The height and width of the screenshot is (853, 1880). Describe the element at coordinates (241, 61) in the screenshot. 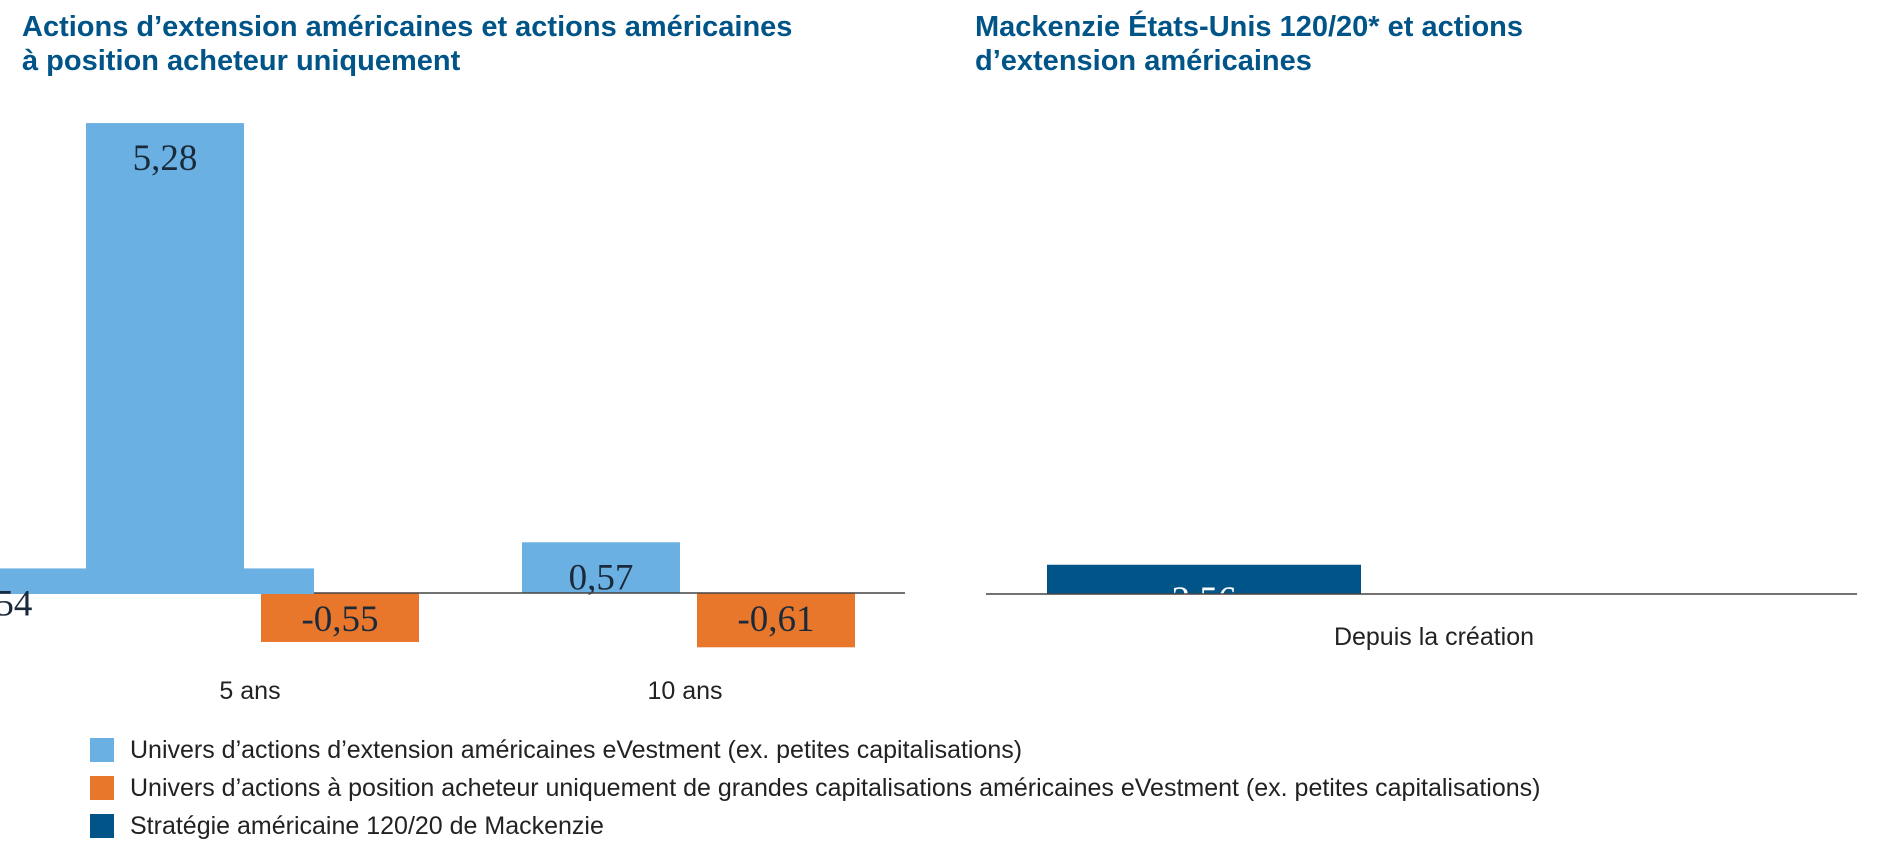

I see `left-chart-title-line-2: à position acheteur uniquement` at that location.